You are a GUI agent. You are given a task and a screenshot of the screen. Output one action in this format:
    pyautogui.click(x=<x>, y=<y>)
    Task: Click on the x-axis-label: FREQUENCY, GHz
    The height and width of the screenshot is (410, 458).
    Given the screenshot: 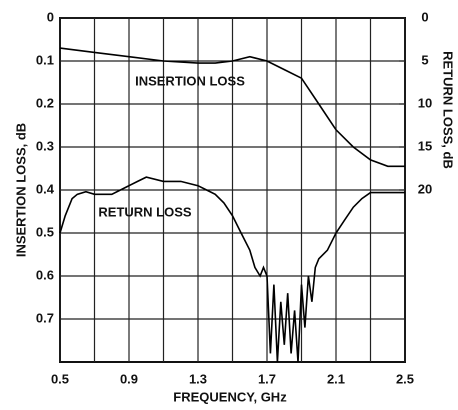 What is the action you would take?
    pyautogui.click(x=230, y=396)
    